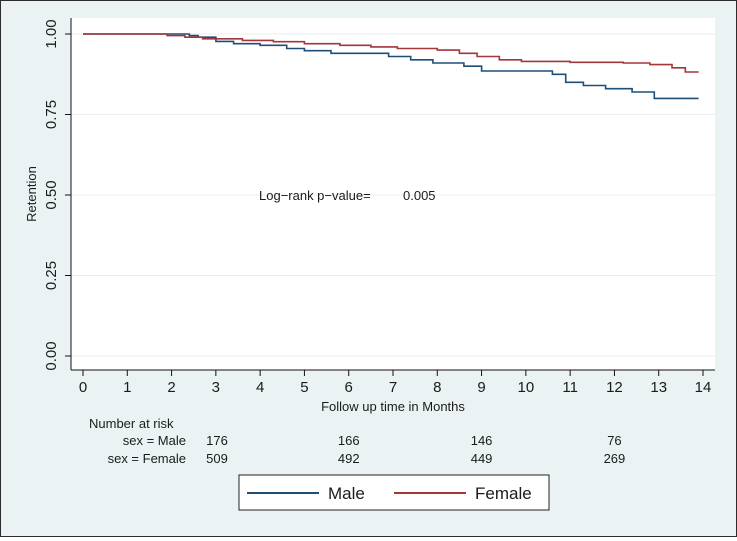 This screenshot has height=541, width=737. What do you see at coordinates (658, 387) in the screenshot?
I see `x-tick-label: 13` at bounding box center [658, 387].